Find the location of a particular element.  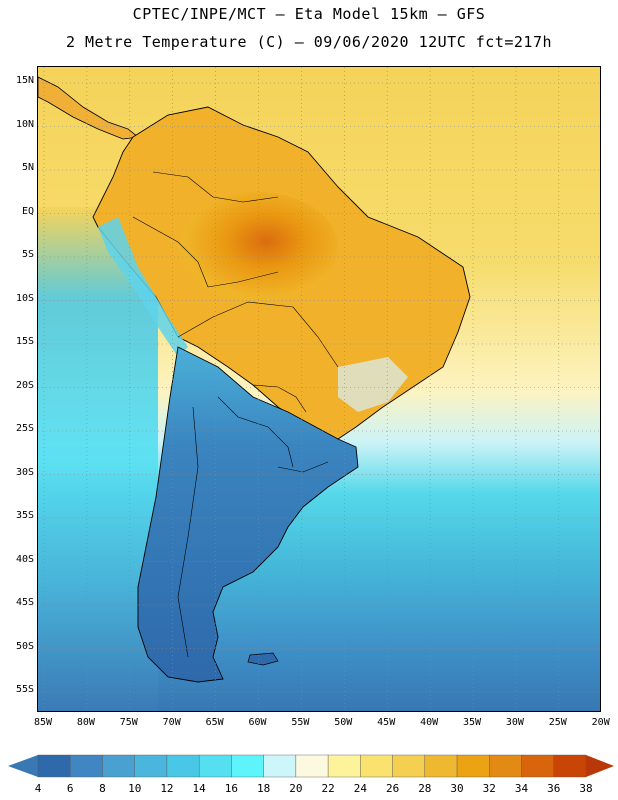

longitude-tick-label: 65W is located at coordinates (214, 722).